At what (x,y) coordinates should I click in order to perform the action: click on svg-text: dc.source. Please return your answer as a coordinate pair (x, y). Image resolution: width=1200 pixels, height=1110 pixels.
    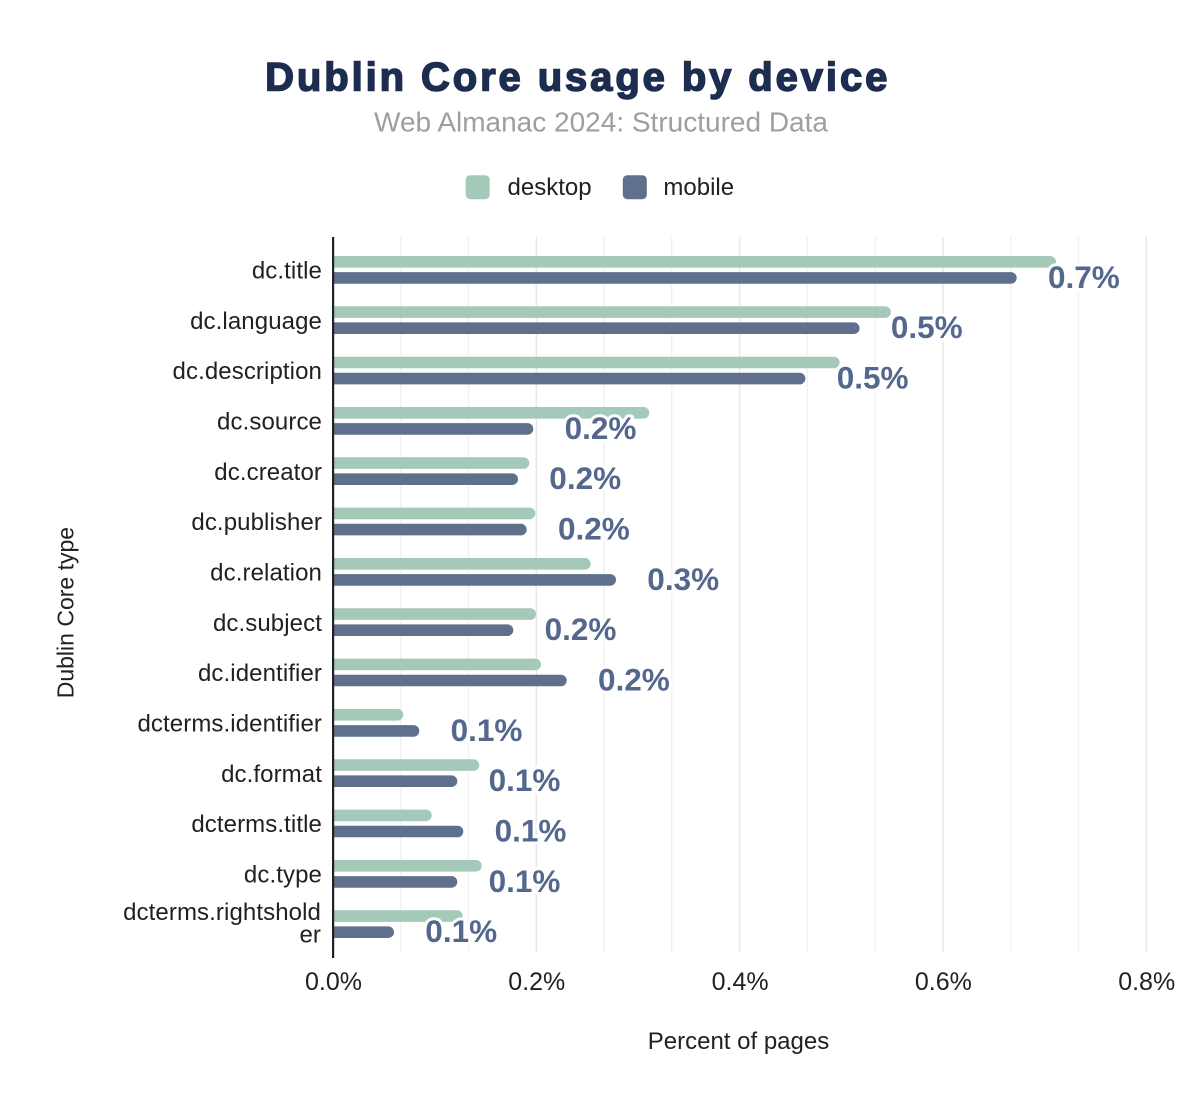
    Looking at the image, I should click on (269, 421).